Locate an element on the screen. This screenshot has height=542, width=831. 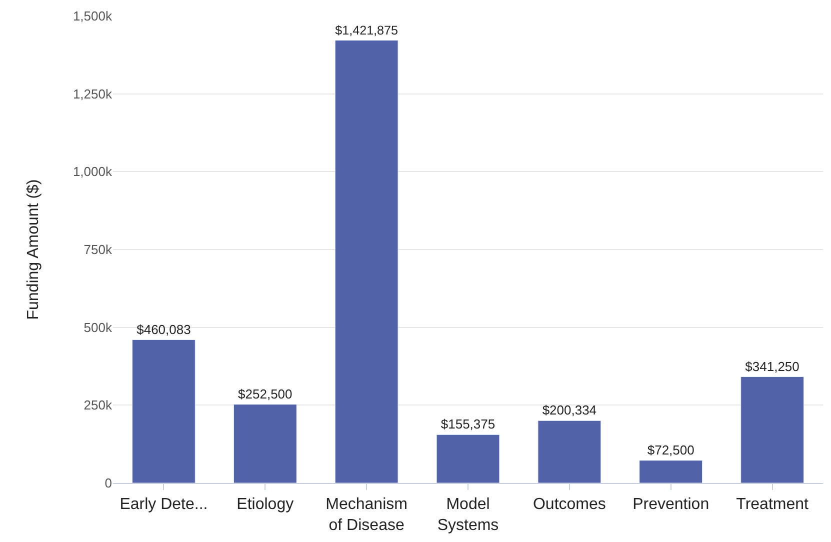
y-tick-label: 250k is located at coordinates (98, 405).